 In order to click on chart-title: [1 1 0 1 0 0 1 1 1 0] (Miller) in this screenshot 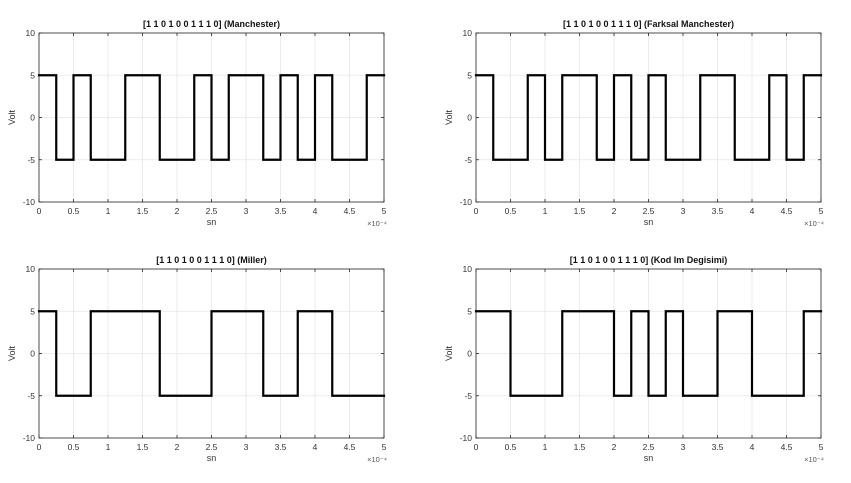, I will do `click(211, 260)`.